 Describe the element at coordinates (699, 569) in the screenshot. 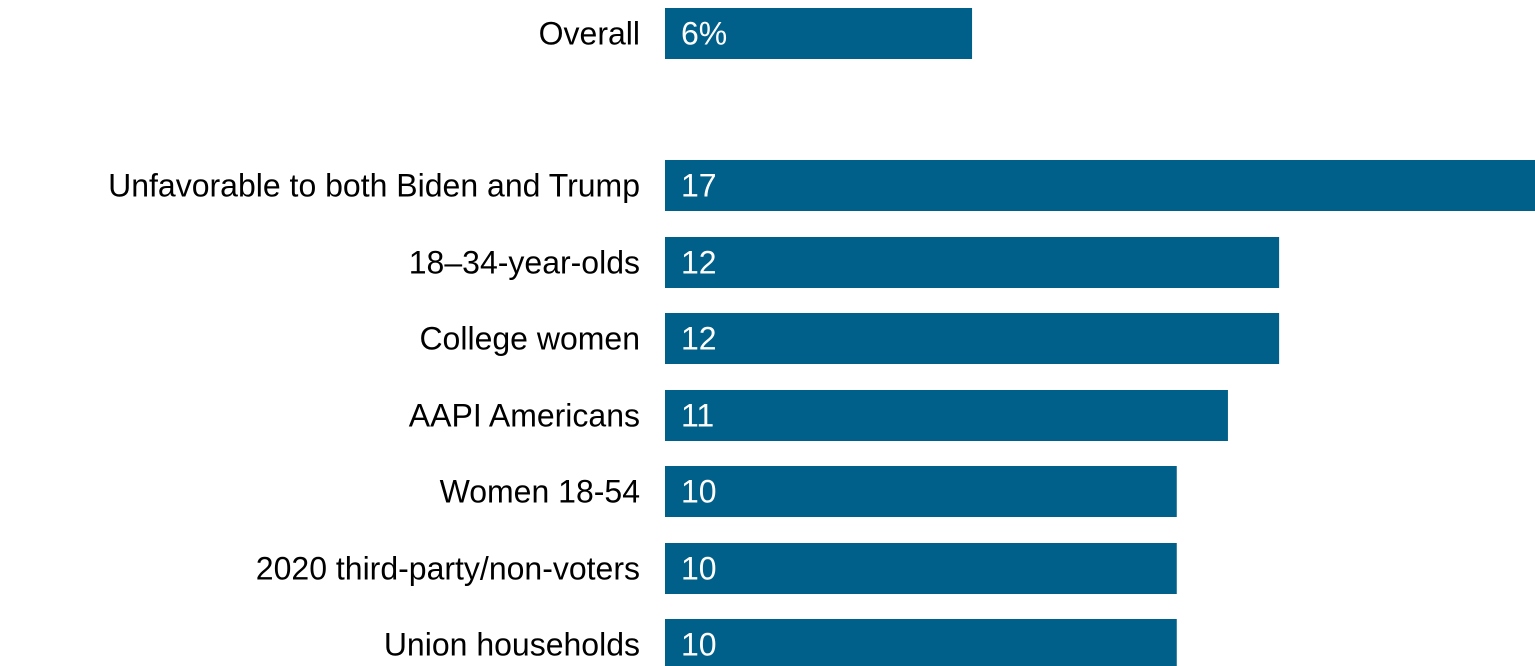

I see `value-label-6: 10` at that location.